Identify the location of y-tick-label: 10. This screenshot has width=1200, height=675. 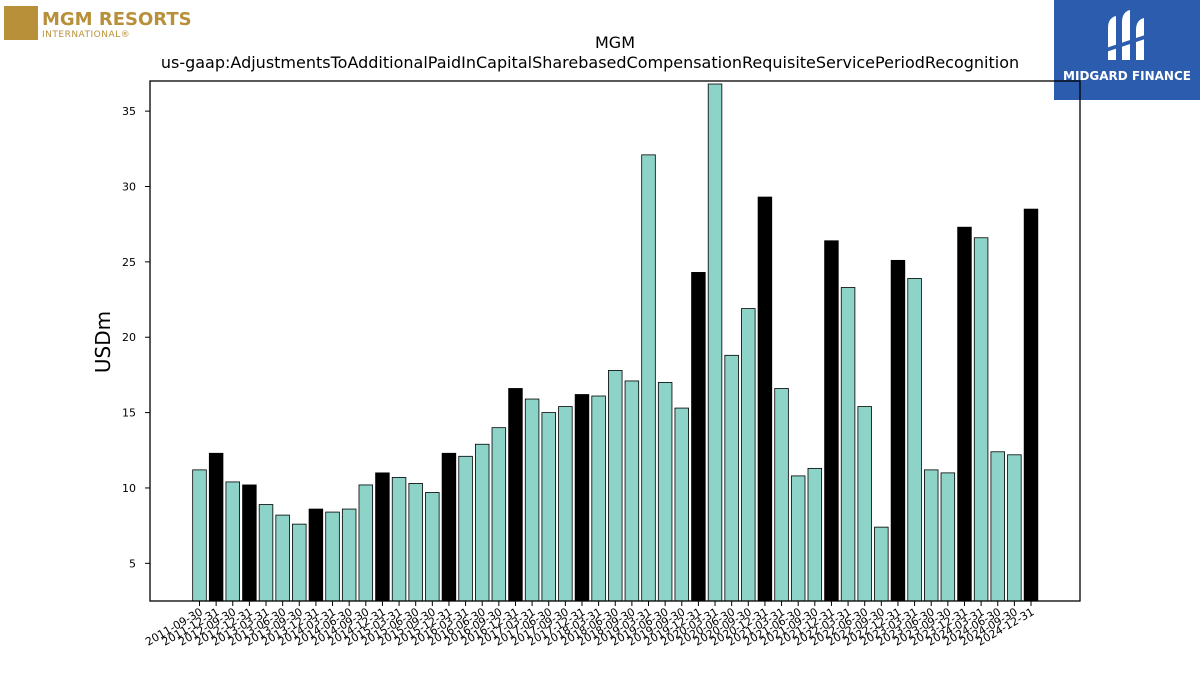
(129, 488).